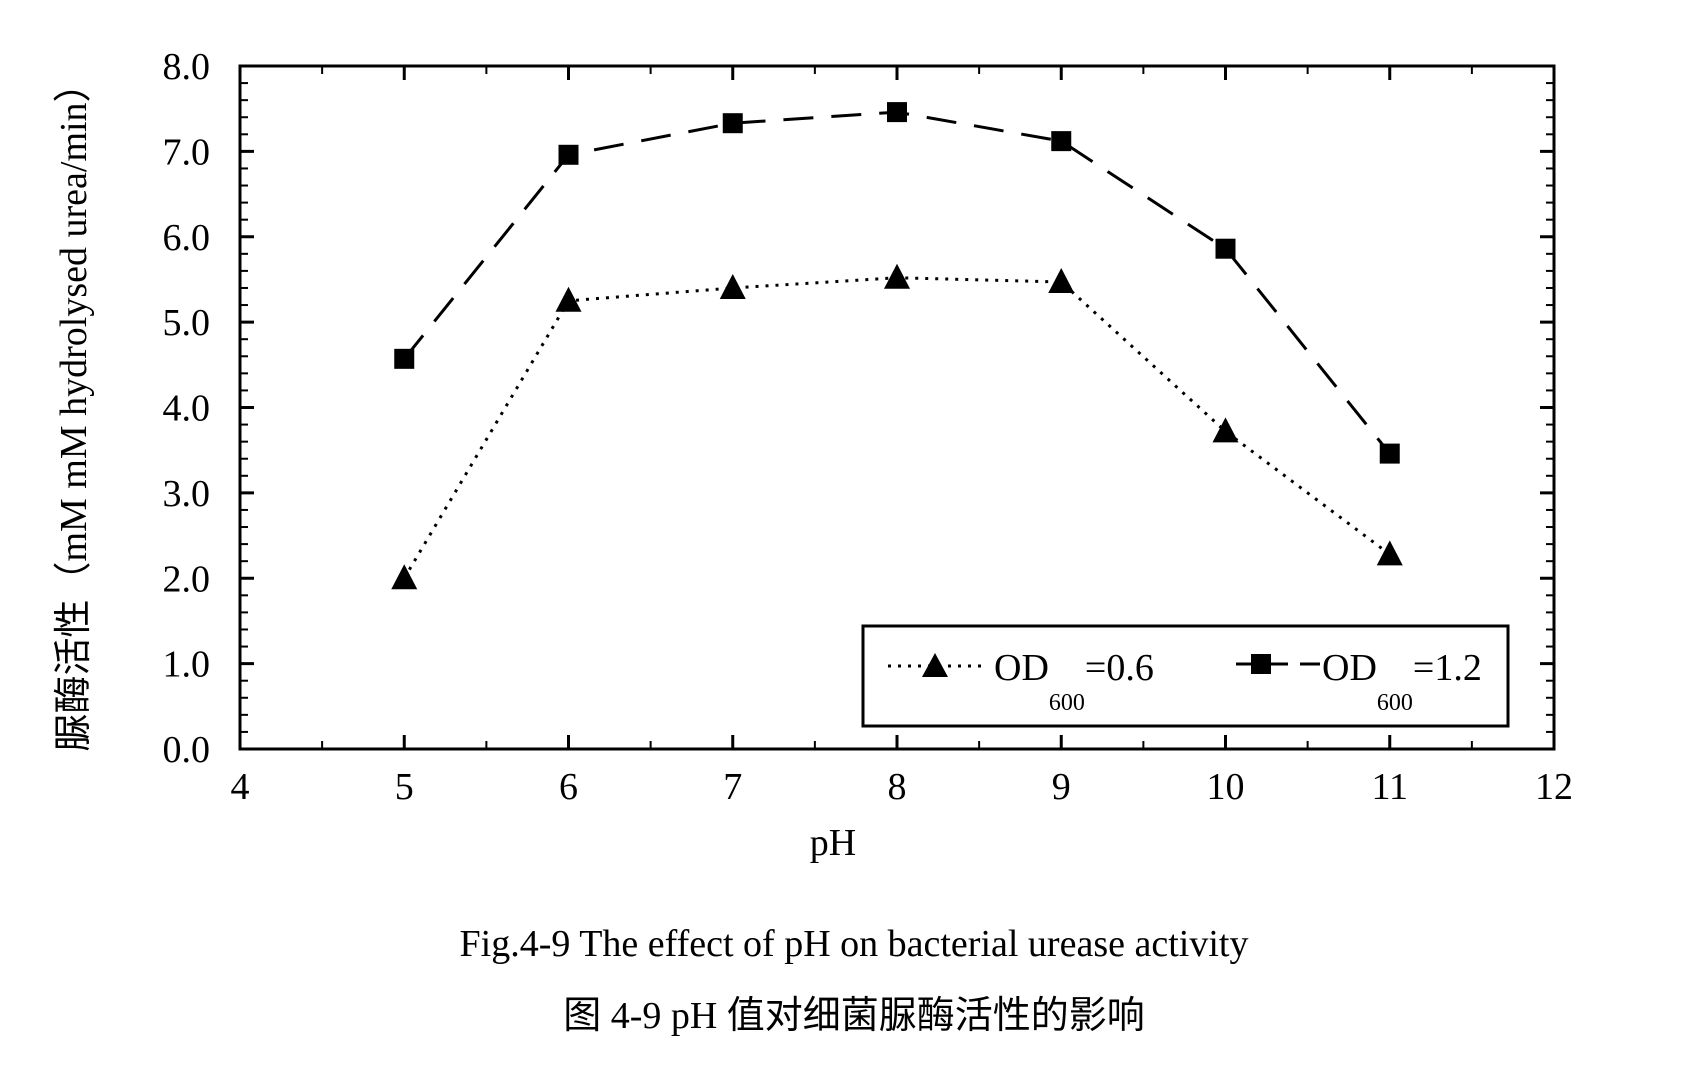  I want to click on y-tick-label: 0.0, so click(187, 750).